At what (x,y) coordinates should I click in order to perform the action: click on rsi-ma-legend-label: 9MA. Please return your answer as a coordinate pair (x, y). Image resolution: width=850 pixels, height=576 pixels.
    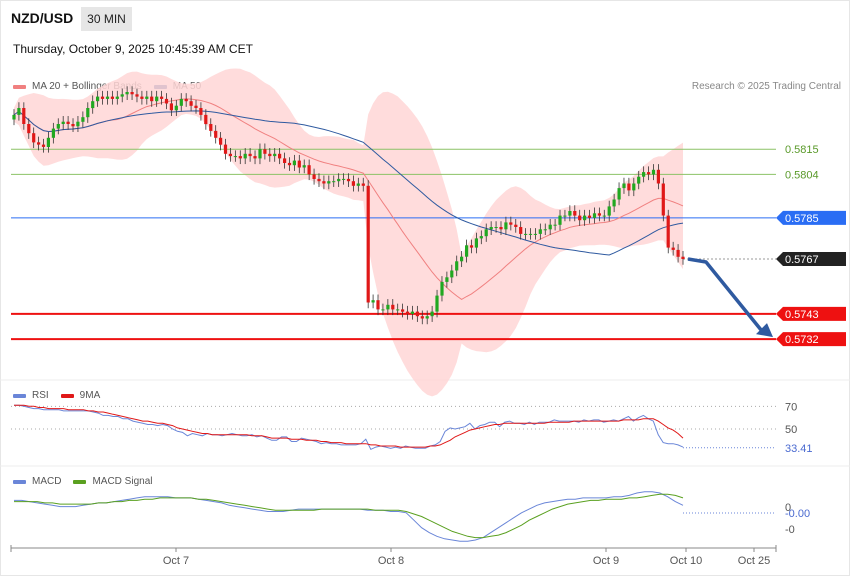
    Looking at the image, I should click on (90, 395).